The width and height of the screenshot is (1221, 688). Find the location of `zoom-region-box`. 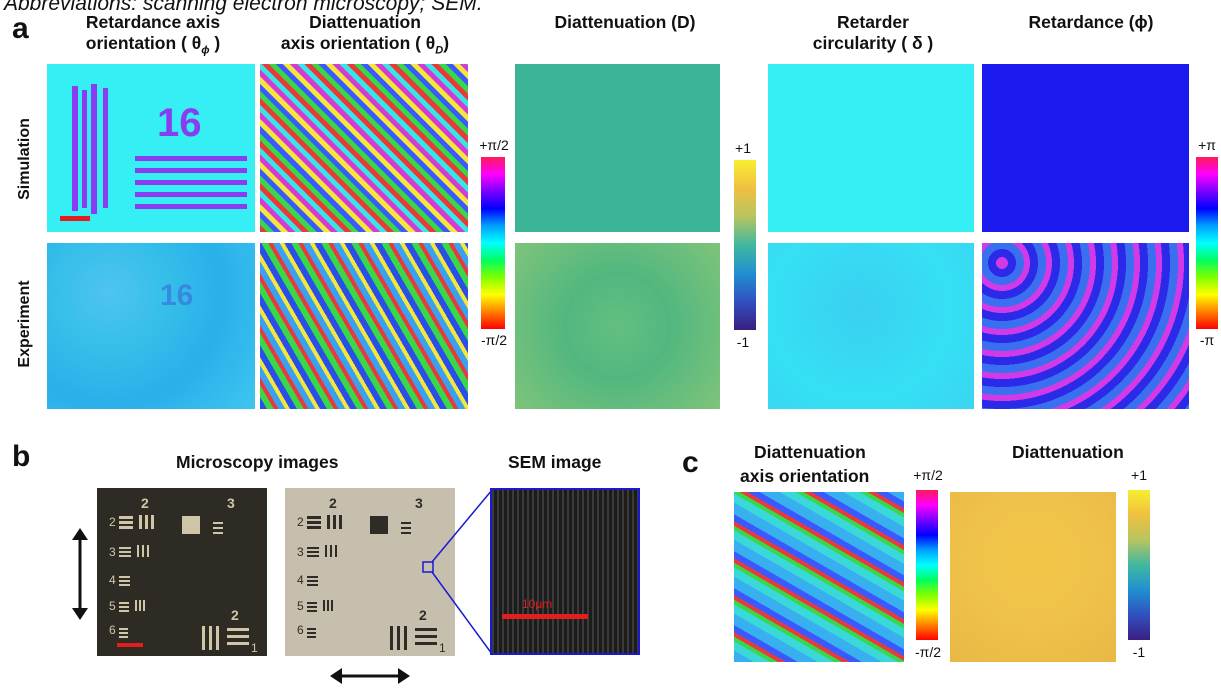

zoom-region-box is located at coordinates (428, 567).